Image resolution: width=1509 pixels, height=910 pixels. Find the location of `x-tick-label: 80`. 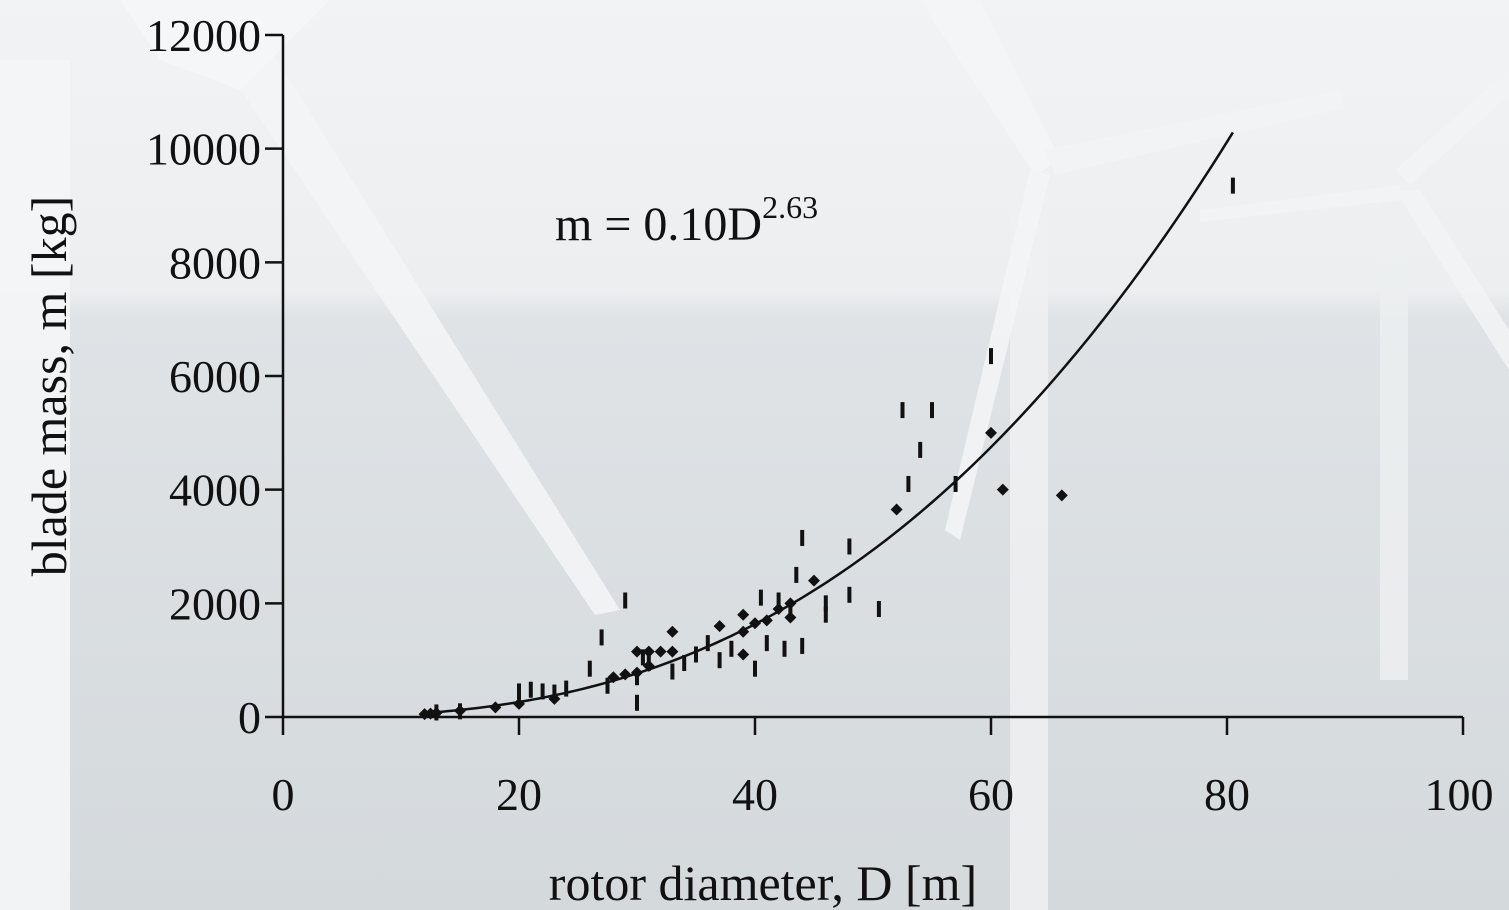

x-tick-label: 80 is located at coordinates (1227, 794).